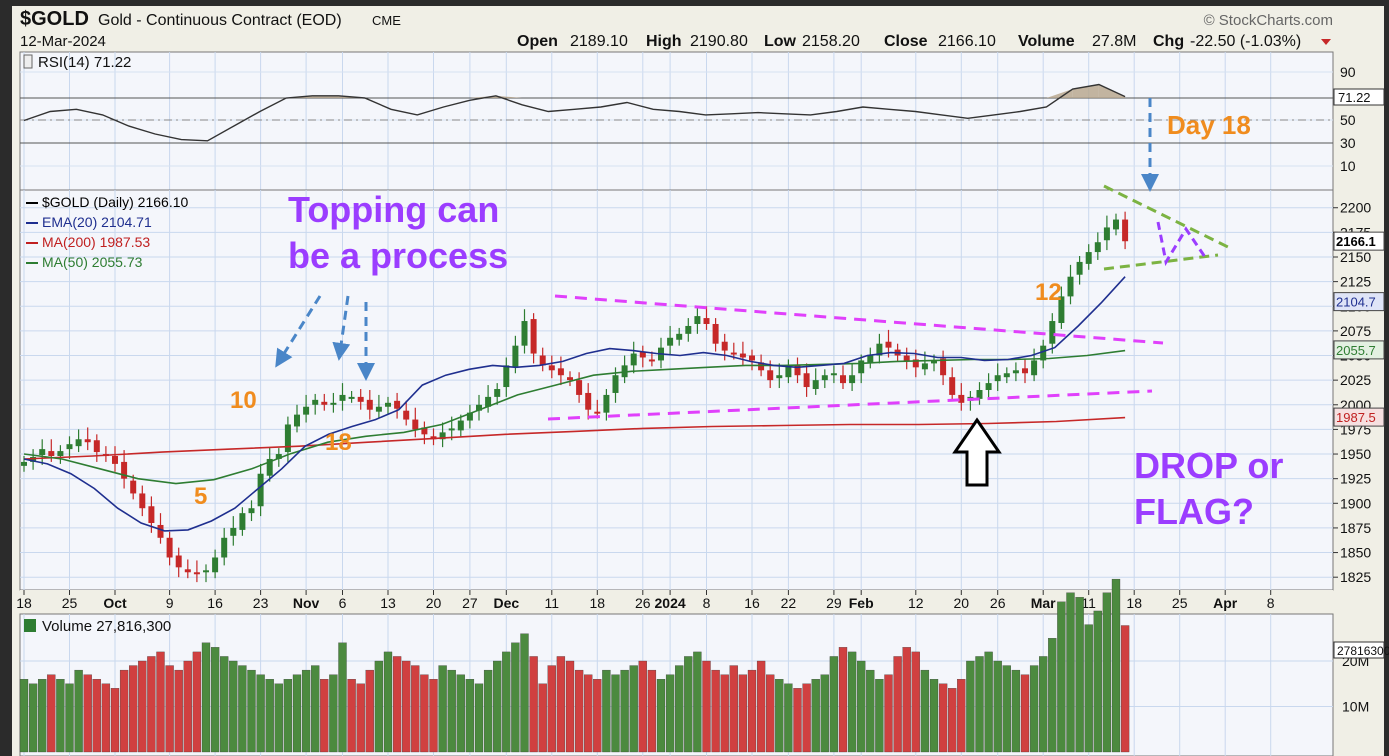 This screenshot has height=756, width=1389. Describe the element at coordinates (1046, 41) in the screenshot. I see `volume-label: Volume` at that location.